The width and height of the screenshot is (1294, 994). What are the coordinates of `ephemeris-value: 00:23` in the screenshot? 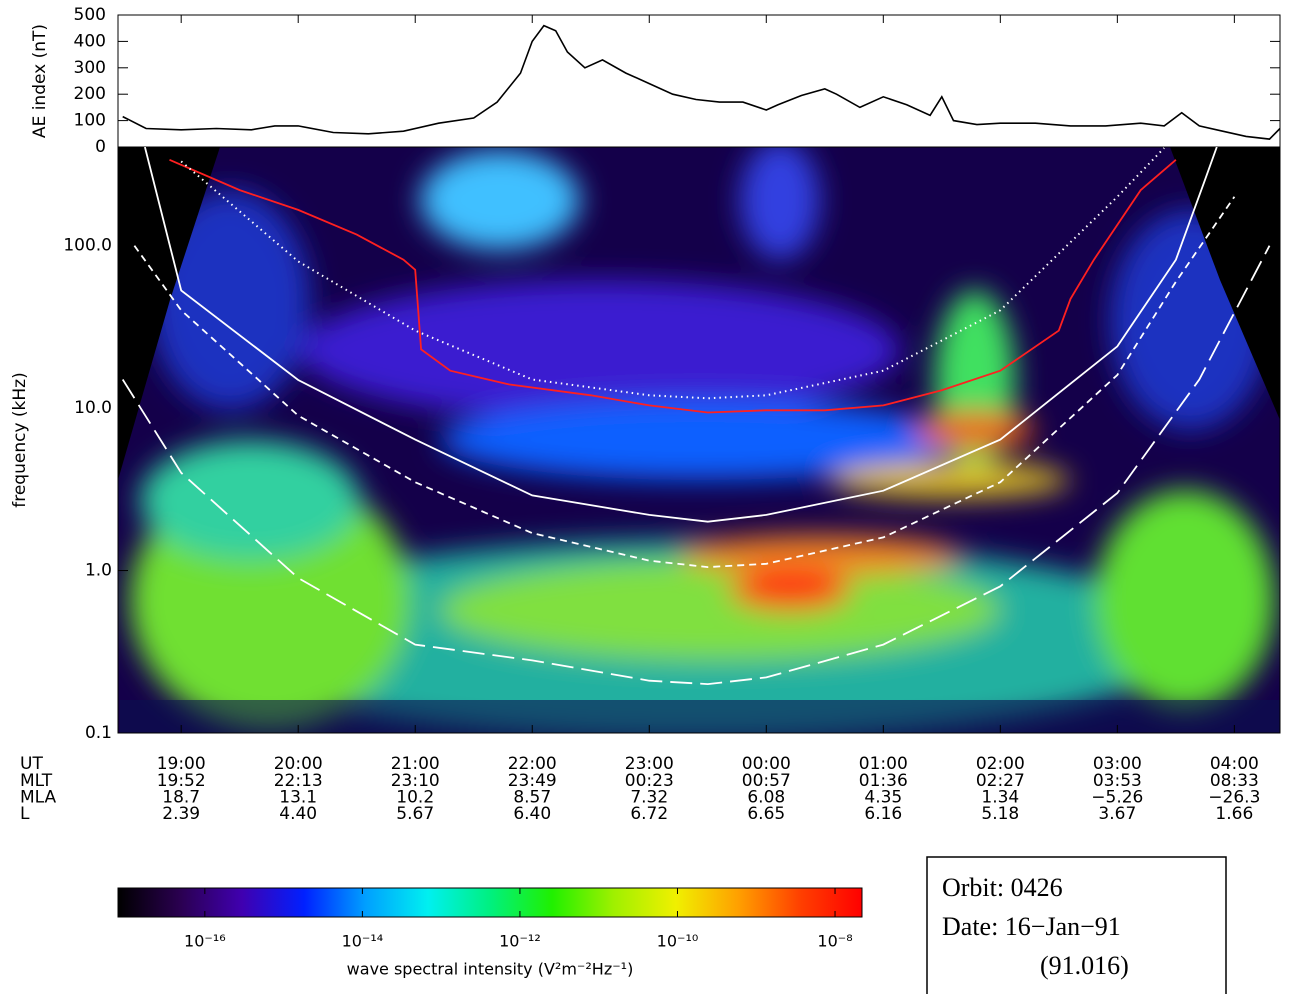 It's located at (649, 781).